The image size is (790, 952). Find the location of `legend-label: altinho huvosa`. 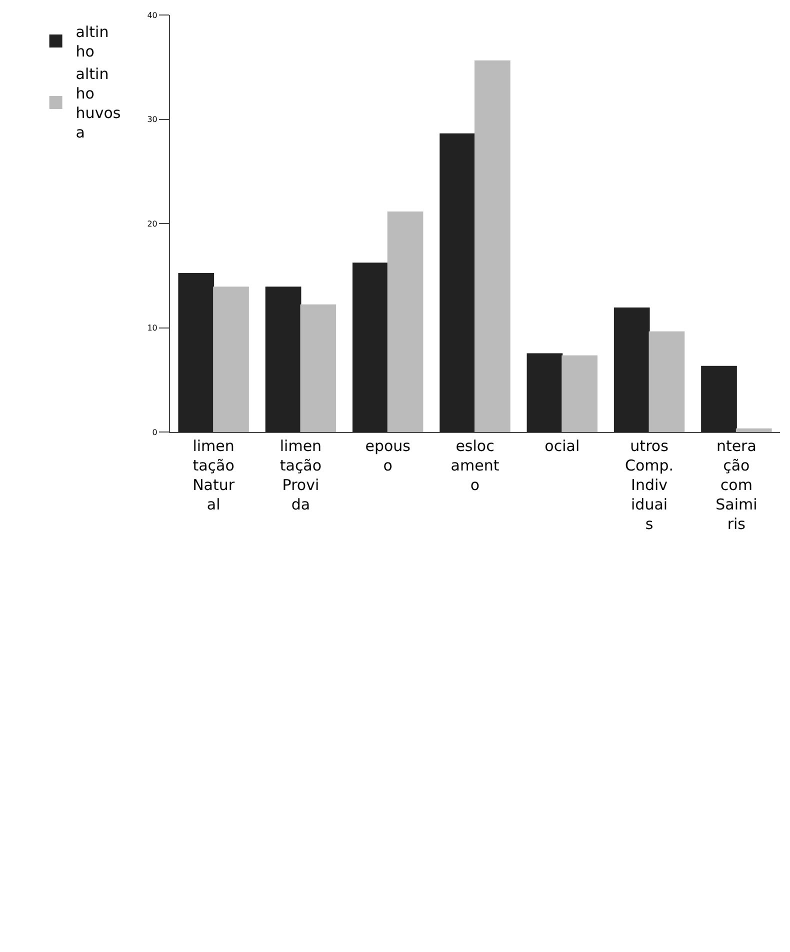

legend-label: altinho huvosa is located at coordinates (98, 103).